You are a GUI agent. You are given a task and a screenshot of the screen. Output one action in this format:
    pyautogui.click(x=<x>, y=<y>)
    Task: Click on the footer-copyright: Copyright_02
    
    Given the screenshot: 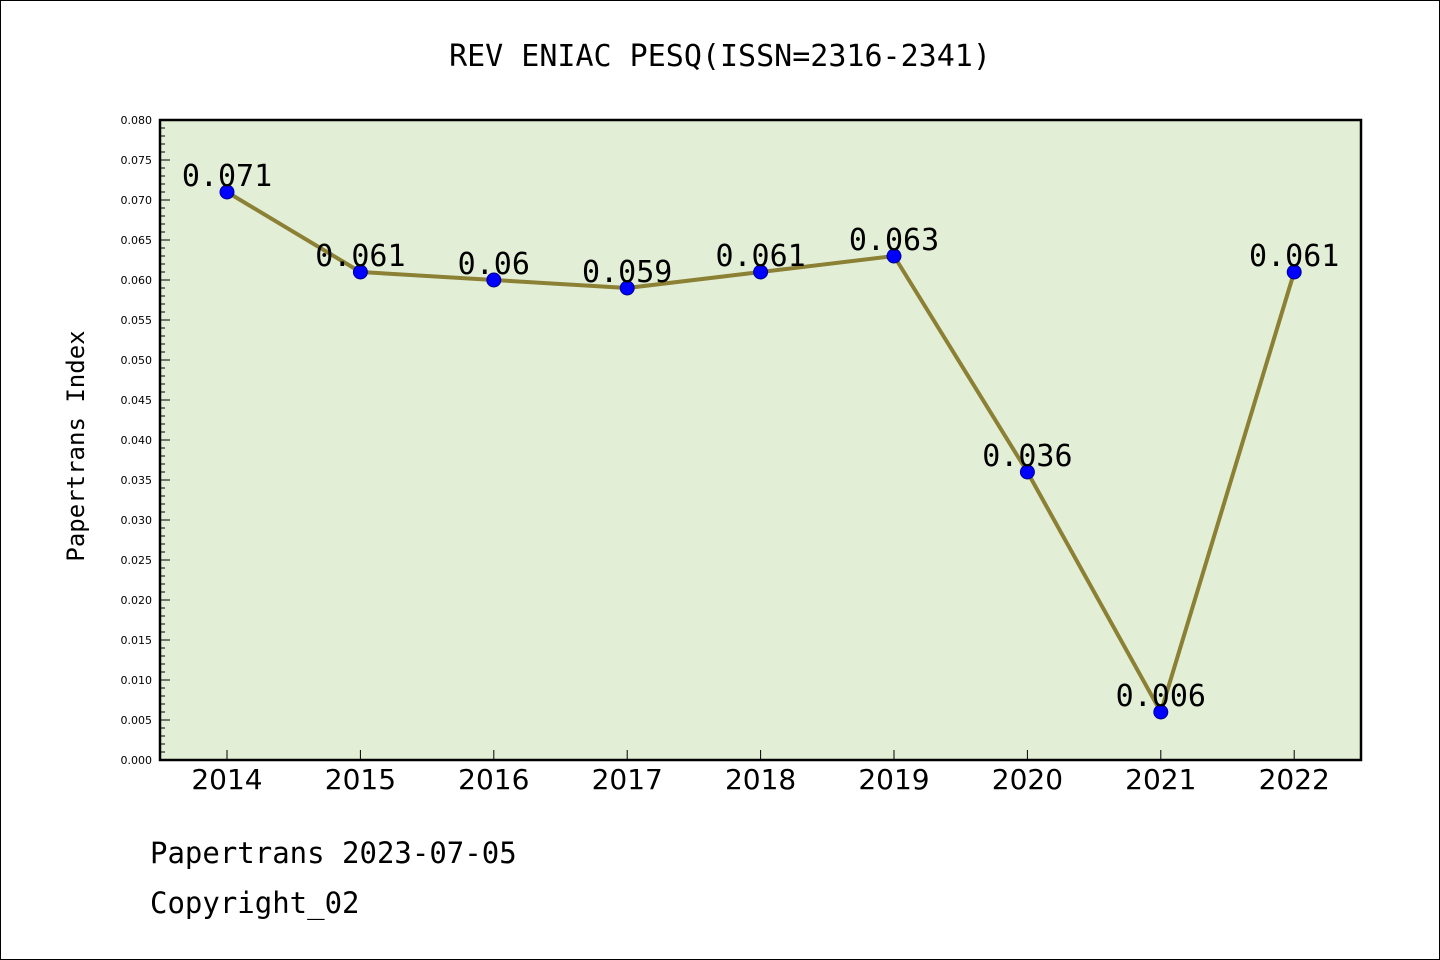 What is the action you would take?
    pyautogui.click(x=255, y=903)
    